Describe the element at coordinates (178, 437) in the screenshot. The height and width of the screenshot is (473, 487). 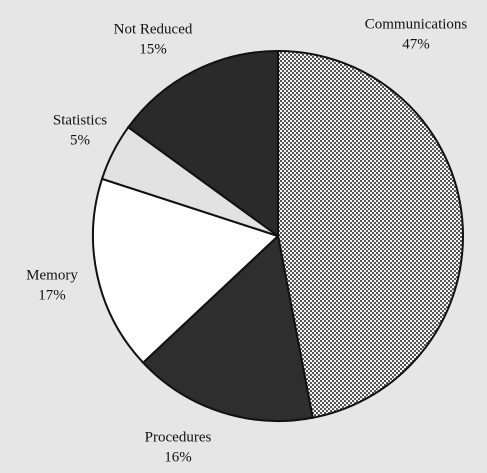
I see `slice-label: Procedures` at that location.